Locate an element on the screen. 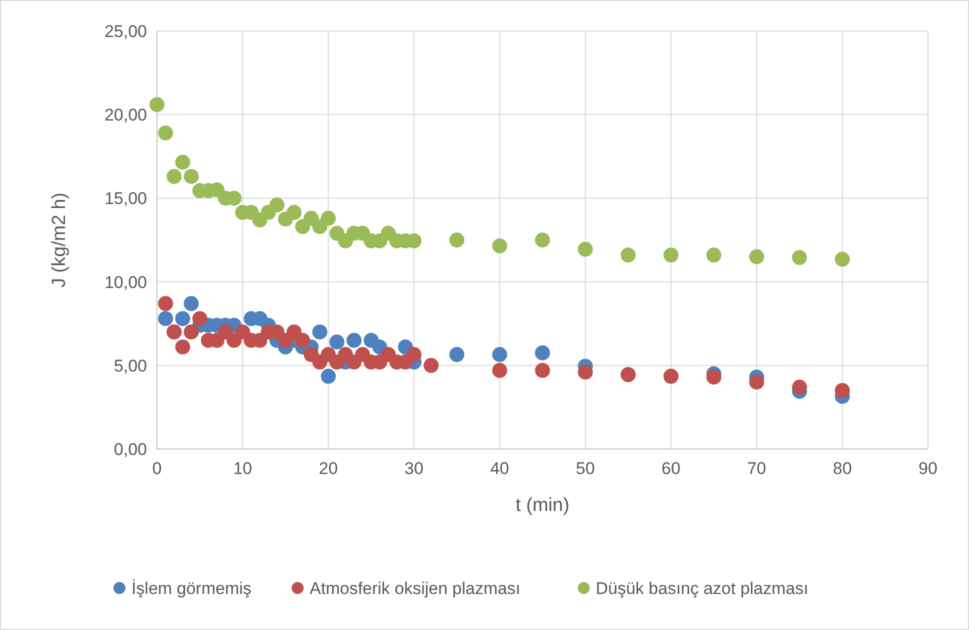 The image size is (969, 630). y-tick-label: 10,00 is located at coordinates (125, 282).